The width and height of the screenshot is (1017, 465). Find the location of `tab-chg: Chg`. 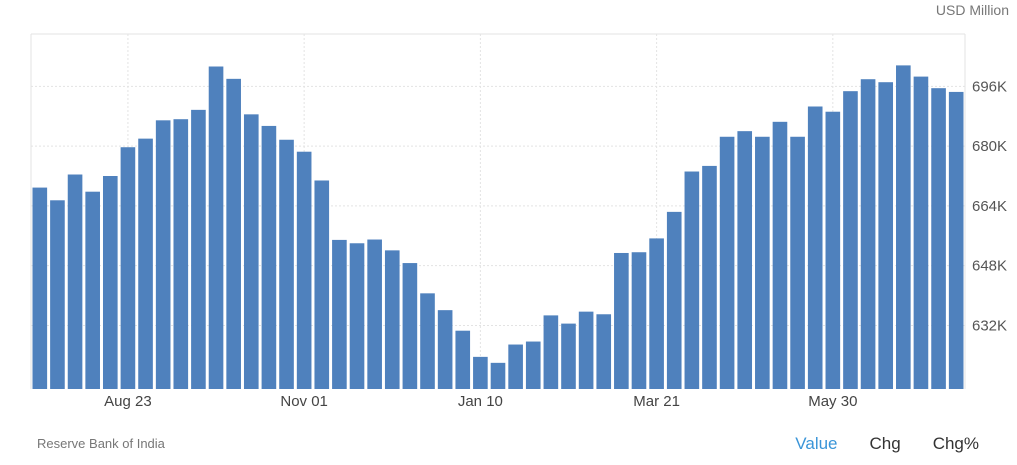

tab-chg: Chg is located at coordinates (885, 443).